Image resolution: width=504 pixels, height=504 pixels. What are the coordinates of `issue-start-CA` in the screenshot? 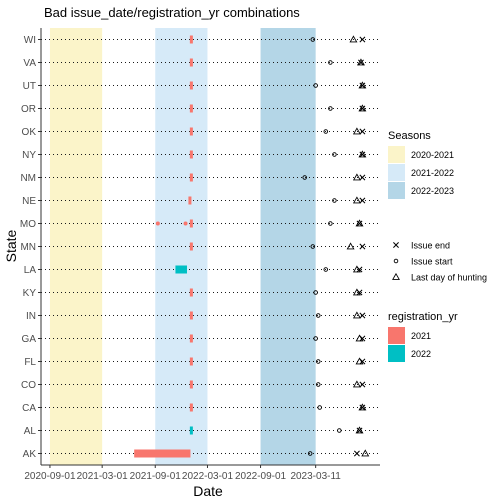 It's located at (320, 408).